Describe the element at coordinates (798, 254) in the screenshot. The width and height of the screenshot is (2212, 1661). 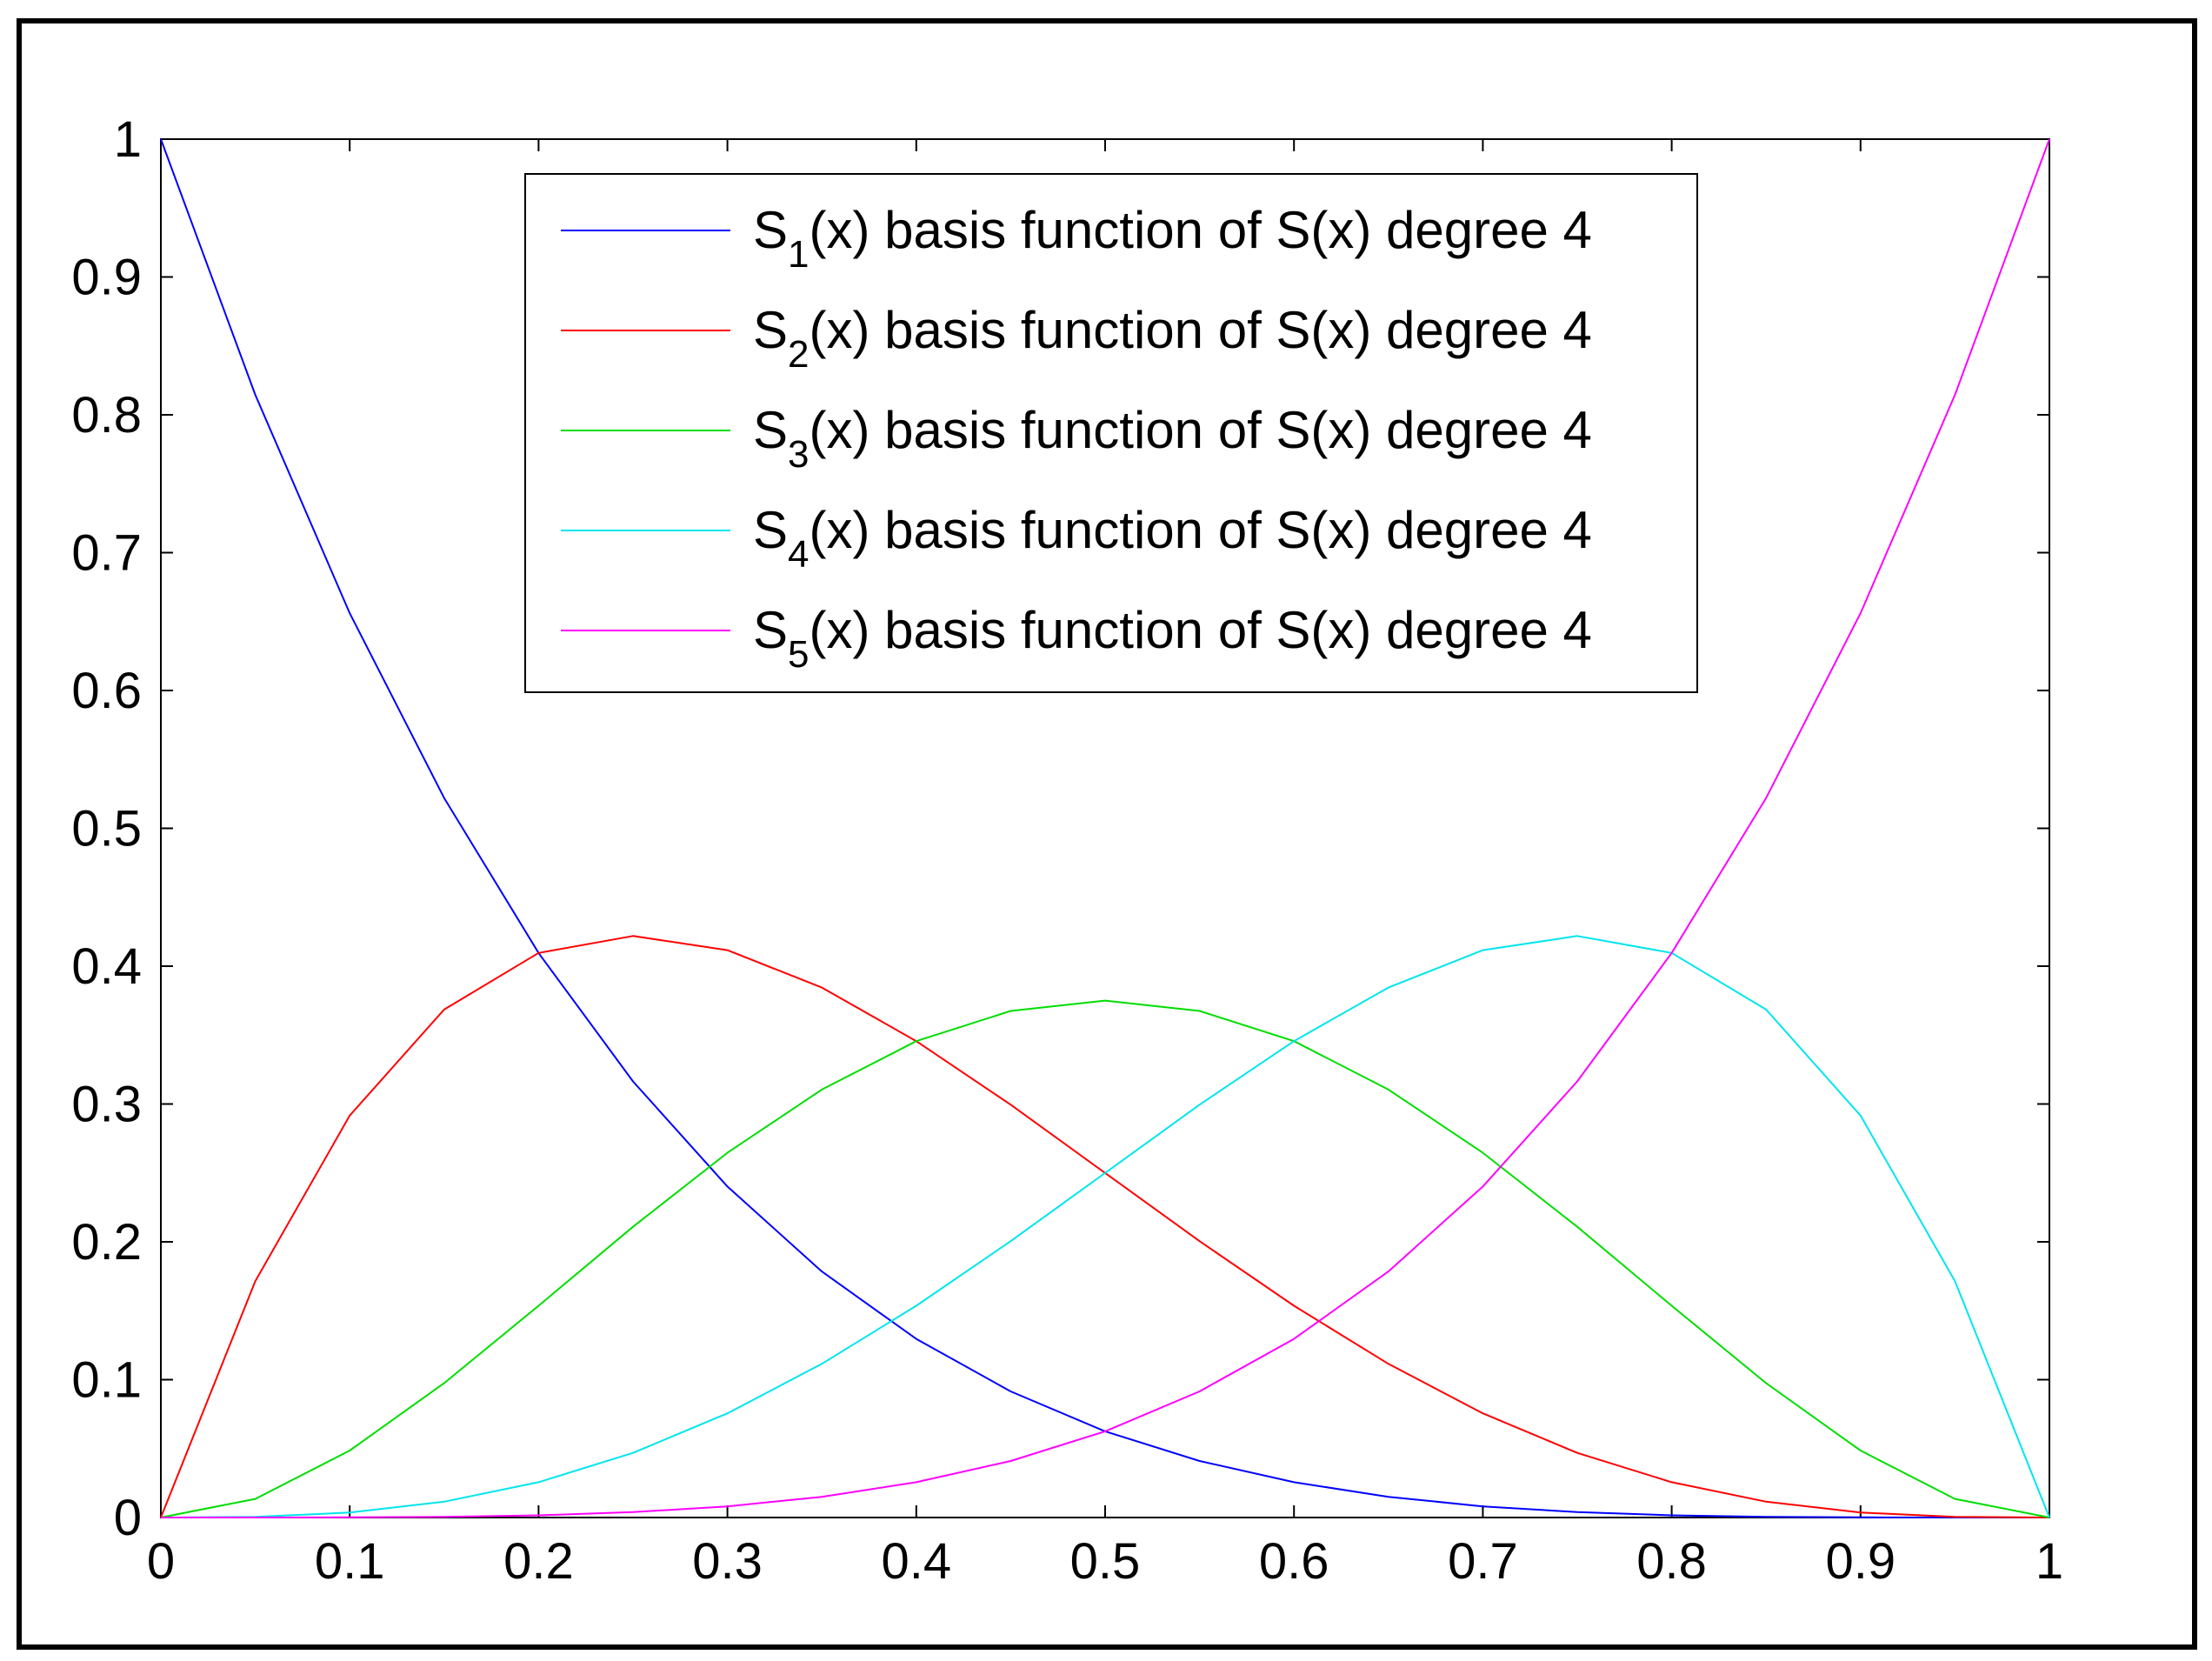
I see `legend-subscript: 1` at that location.